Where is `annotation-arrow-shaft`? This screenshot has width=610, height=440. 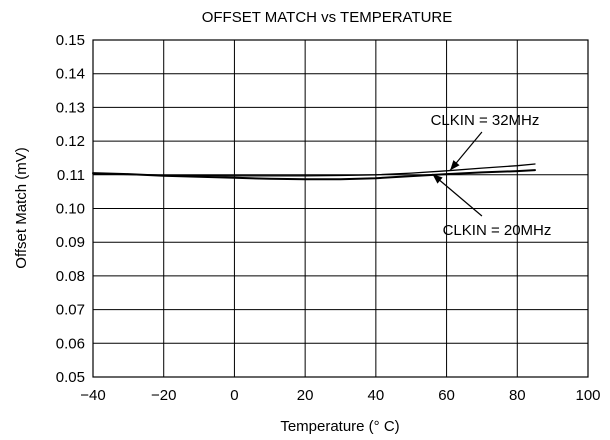
annotation-arrow-shaft is located at coordinates (457, 195).